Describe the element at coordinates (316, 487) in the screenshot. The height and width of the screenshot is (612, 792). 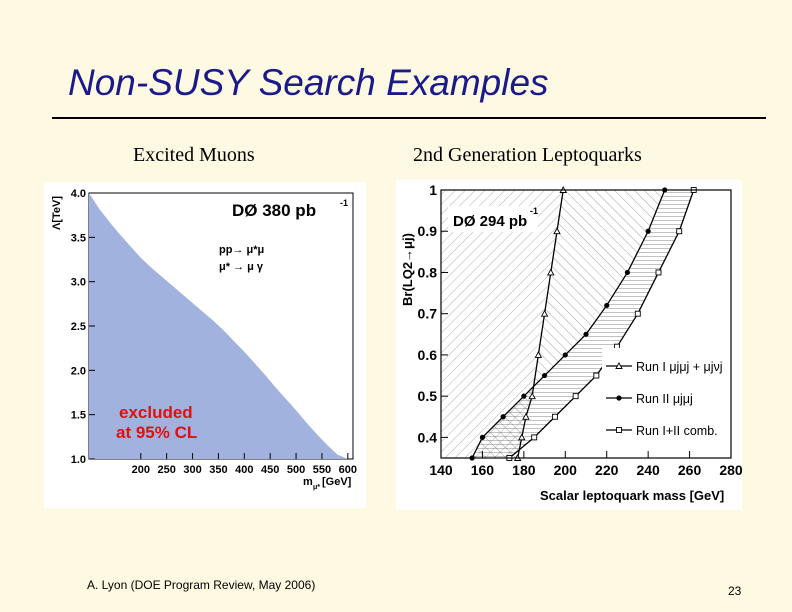
I see `x-axis-label-sub: μ*` at that location.